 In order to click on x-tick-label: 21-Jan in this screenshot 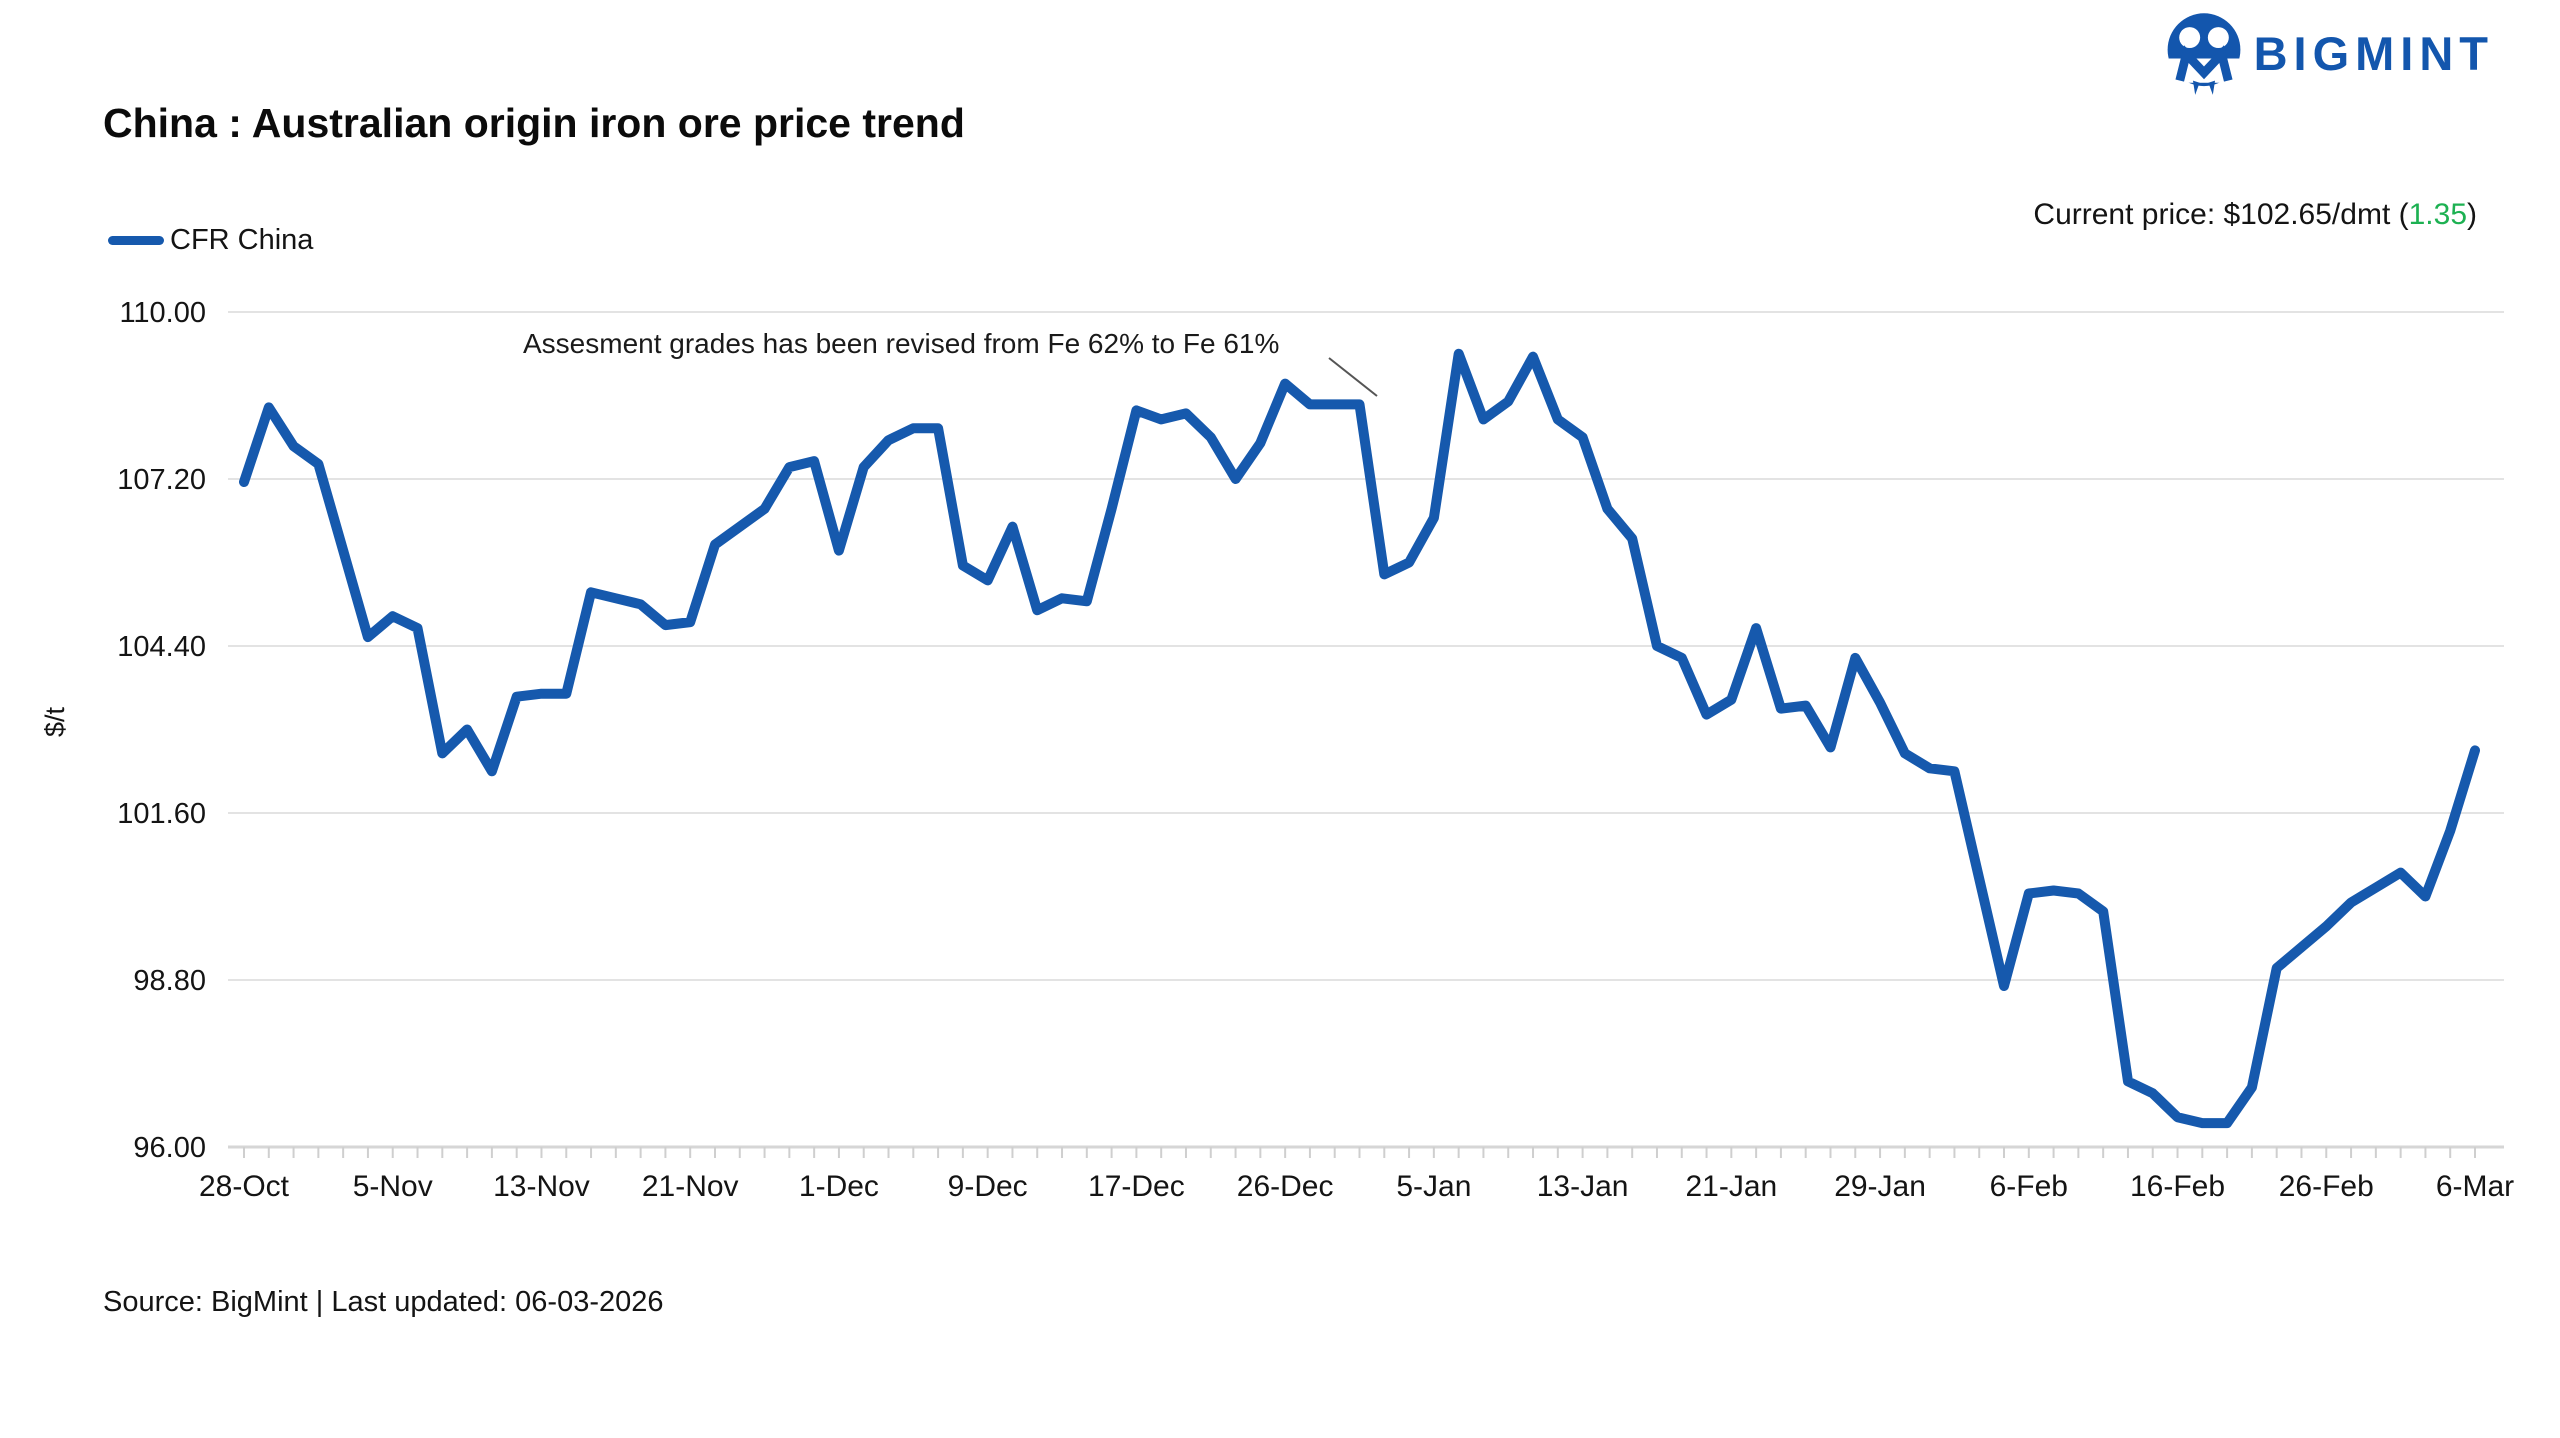, I will do `click(1731, 1186)`.